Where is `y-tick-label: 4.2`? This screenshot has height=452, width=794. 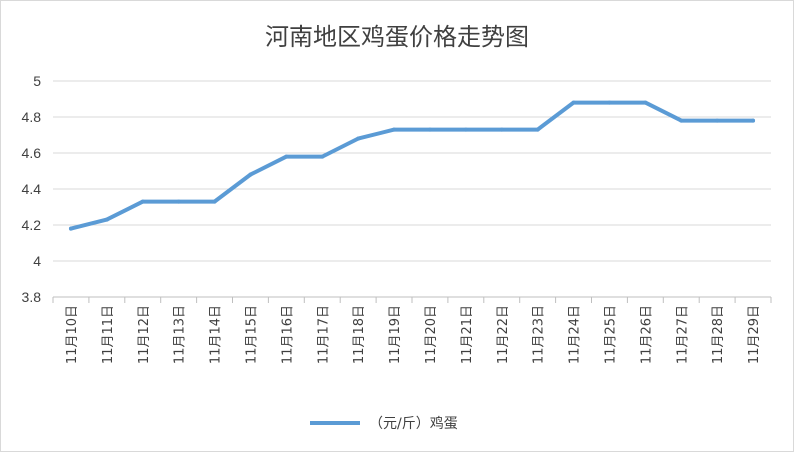 y-tick-label: 4.2 is located at coordinates (32, 225).